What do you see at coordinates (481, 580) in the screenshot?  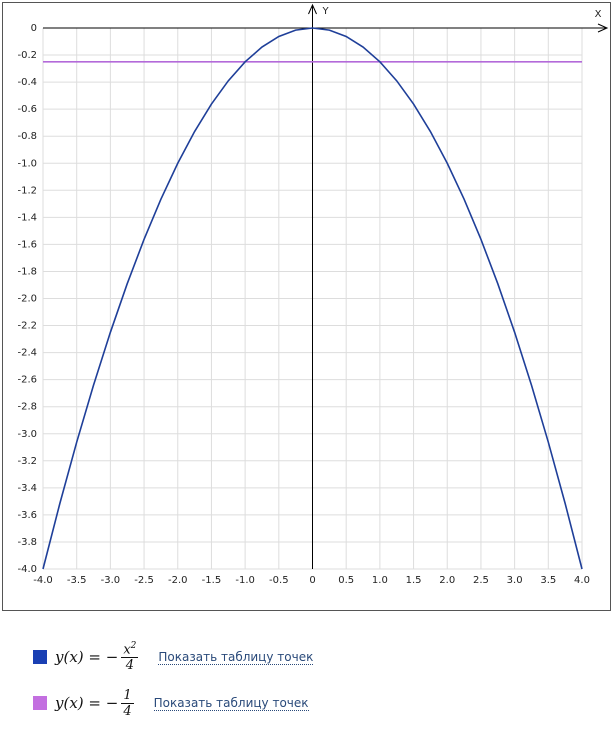 I see `x-tick-label: 2.5` at bounding box center [481, 580].